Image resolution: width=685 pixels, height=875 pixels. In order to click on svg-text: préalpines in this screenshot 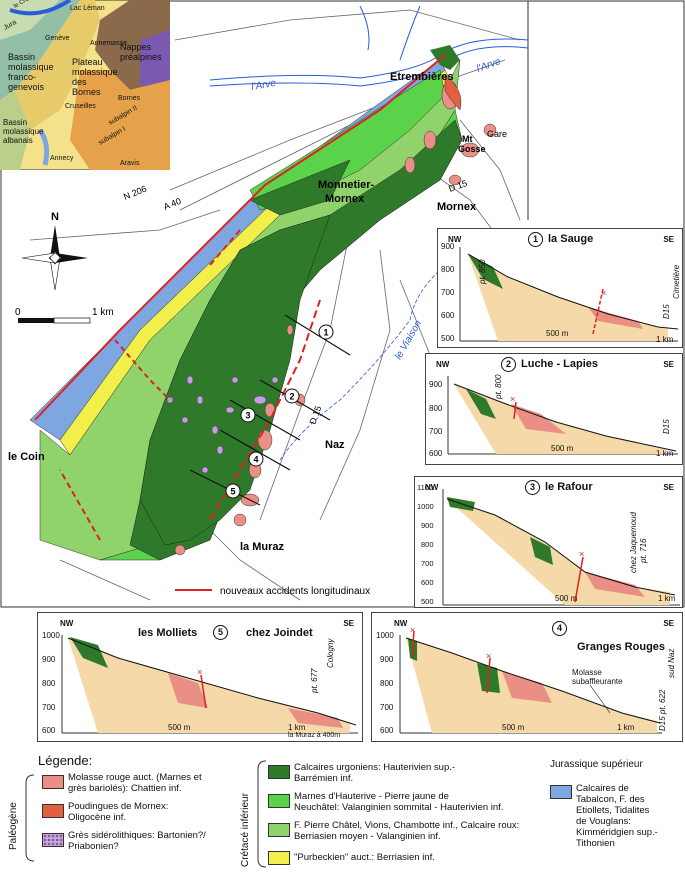, I will do `click(141, 57)`.